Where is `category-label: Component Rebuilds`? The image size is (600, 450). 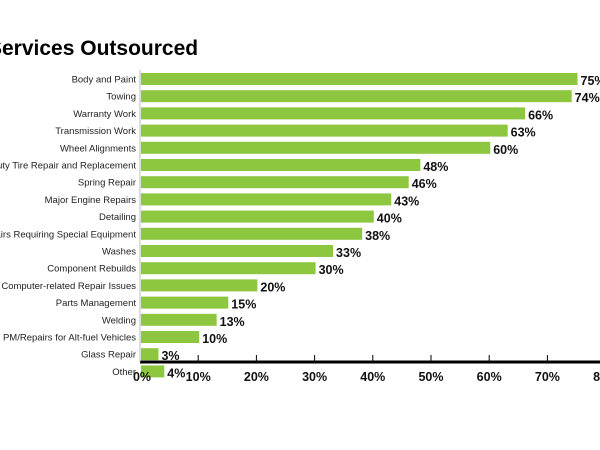
category-label: Component Rebuilds is located at coordinates (91, 269).